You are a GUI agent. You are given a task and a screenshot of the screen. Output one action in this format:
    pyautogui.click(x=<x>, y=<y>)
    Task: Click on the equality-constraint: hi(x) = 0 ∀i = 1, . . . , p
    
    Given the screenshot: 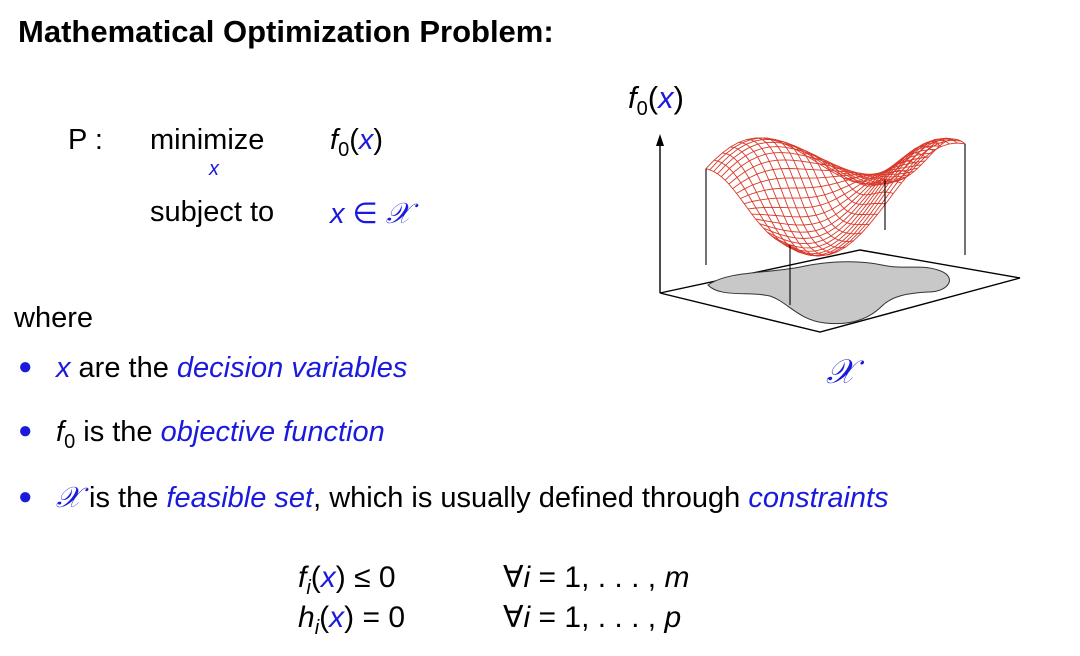 What is the action you would take?
    pyautogui.click(x=489, y=620)
    